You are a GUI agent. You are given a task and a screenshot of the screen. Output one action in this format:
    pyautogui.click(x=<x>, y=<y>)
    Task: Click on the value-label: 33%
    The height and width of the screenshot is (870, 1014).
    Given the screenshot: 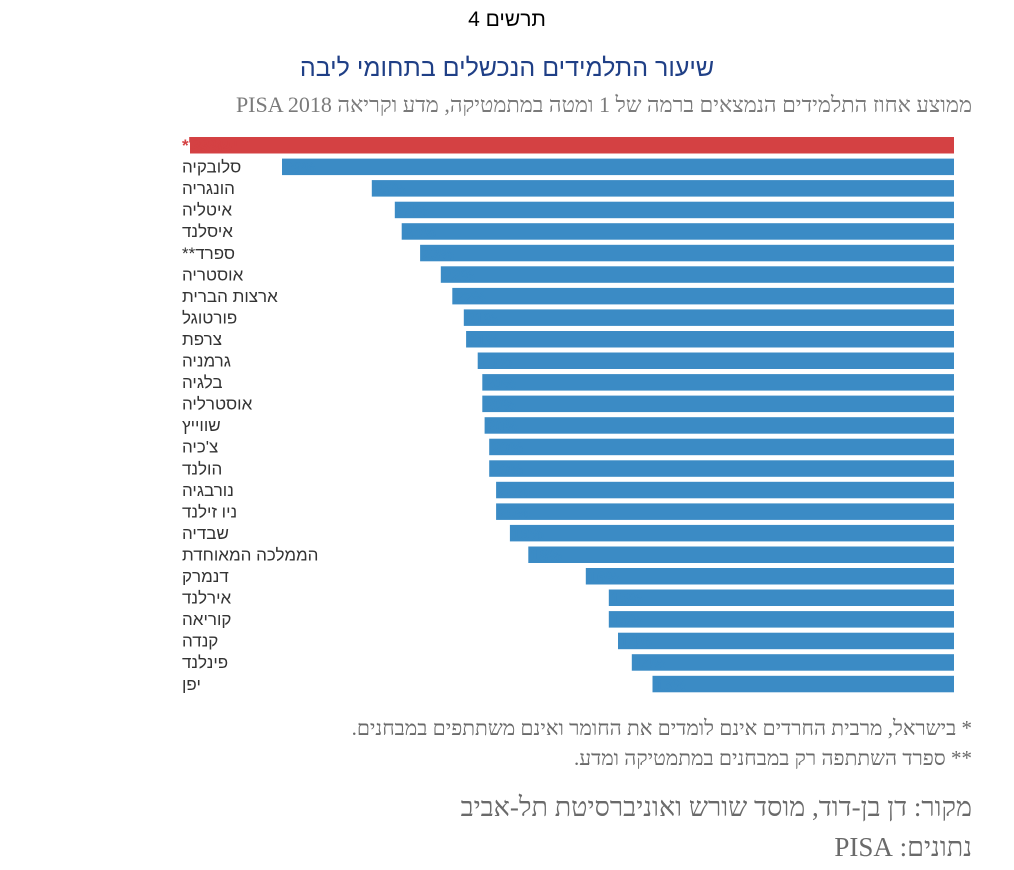 What is the action you would take?
    pyautogui.click(x=208, y=147)
    